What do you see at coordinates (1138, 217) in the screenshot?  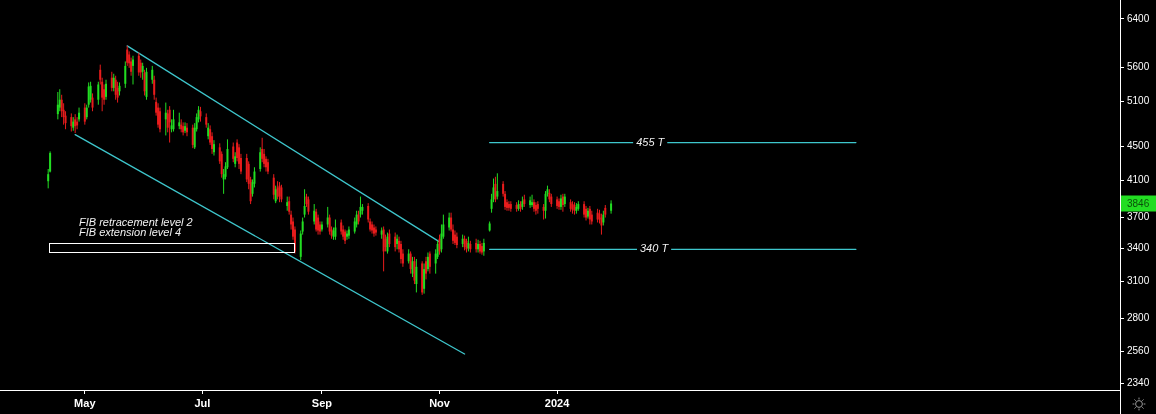 I see `y-tick-label: 3700` at bounding box center [1138, 217].